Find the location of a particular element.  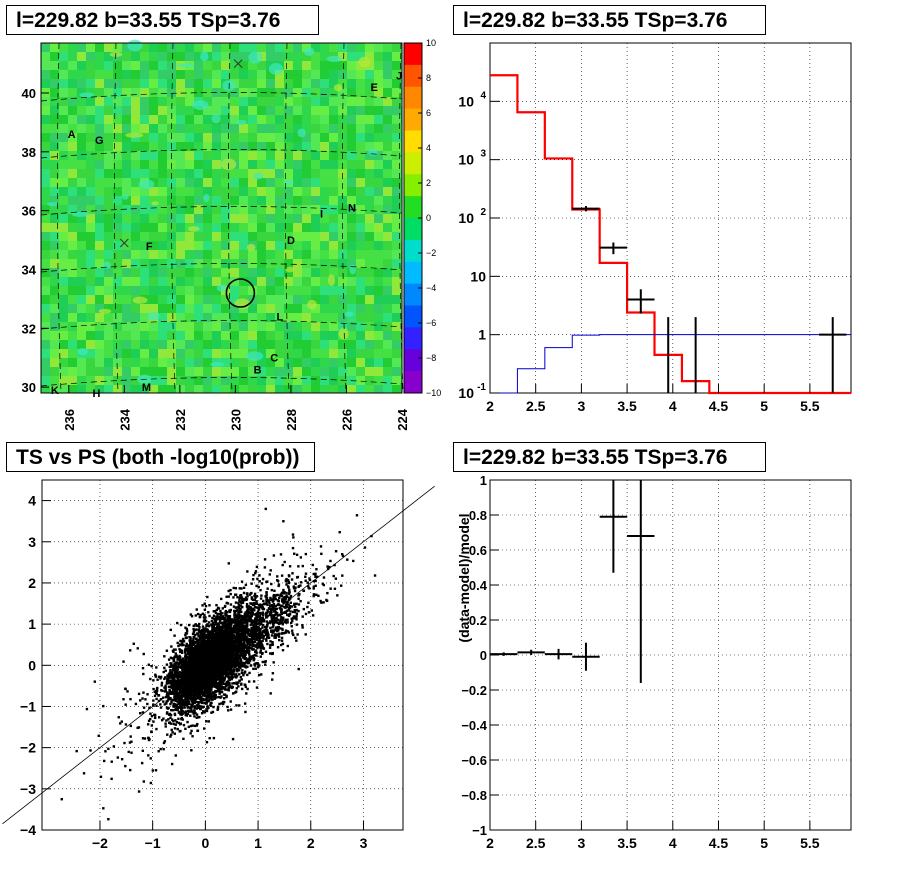

source-label: A is located at coordinates (72, 135).